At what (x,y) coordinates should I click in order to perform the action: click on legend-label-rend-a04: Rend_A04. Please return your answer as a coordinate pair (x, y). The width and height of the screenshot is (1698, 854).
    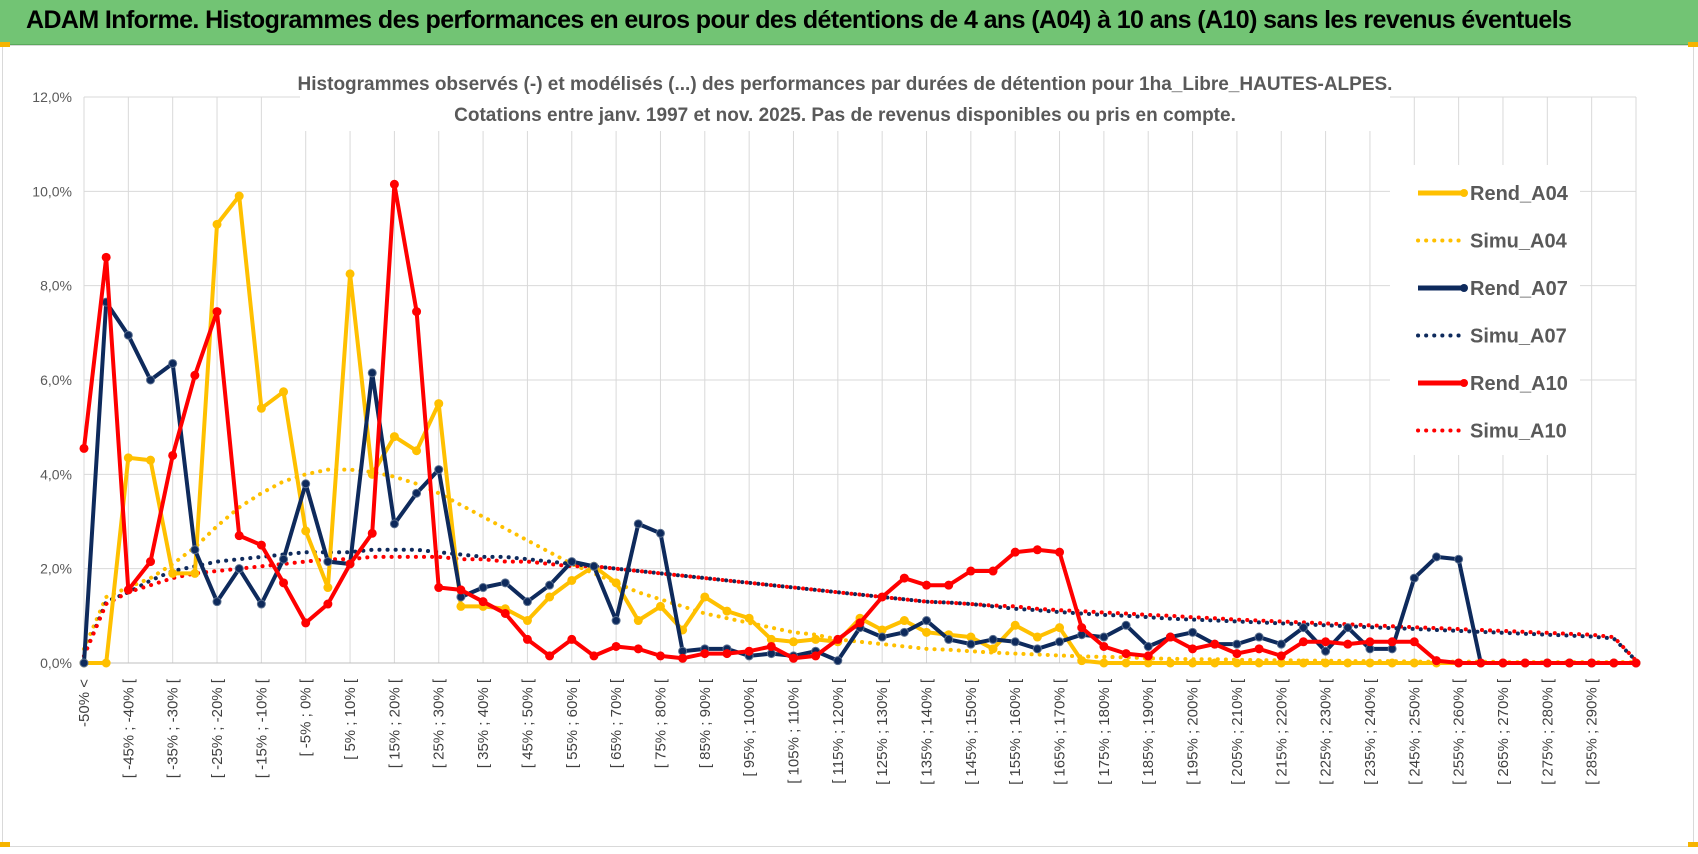
    Looking at the image, I should click on (1519, 194).